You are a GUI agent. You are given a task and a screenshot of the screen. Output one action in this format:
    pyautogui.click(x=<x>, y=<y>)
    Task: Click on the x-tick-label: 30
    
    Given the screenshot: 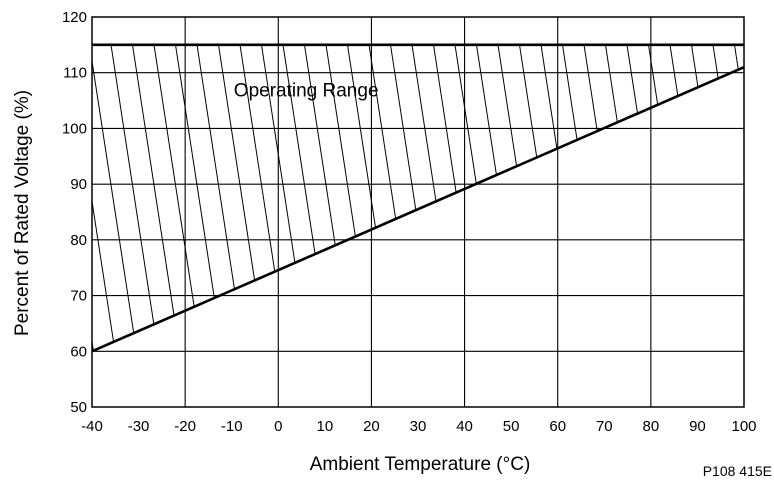 What is the action you would take?
    pyautogui.click(x=418, y=426)
    